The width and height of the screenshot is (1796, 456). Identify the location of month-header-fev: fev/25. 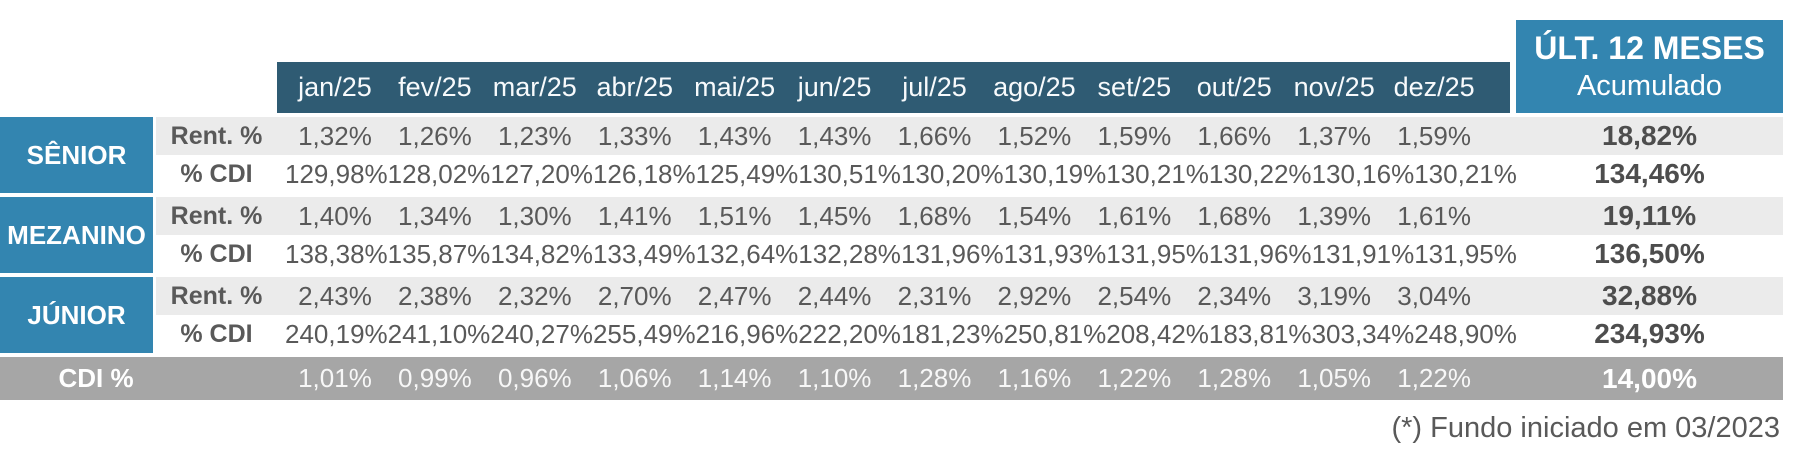
(435, 87).